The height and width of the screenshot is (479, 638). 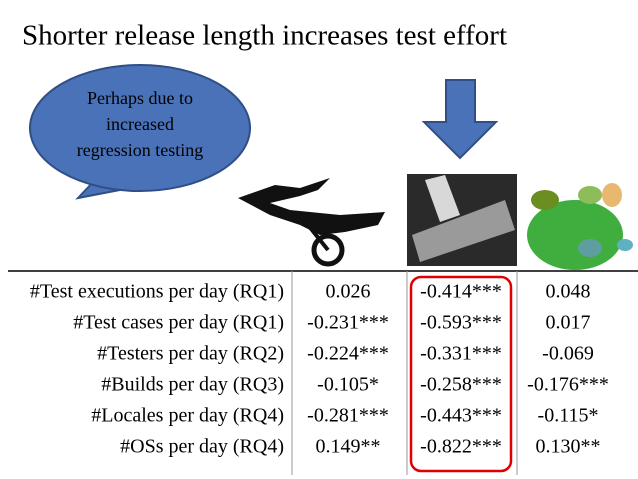 I want to click on highlight-box, so click(x=461, y=374).